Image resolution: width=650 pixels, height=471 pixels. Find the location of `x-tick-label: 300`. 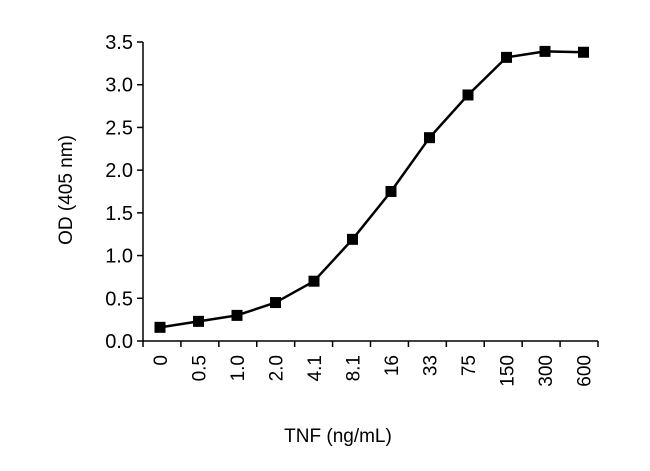

x-tick-label: 300 is located at coordinates (546, 371).